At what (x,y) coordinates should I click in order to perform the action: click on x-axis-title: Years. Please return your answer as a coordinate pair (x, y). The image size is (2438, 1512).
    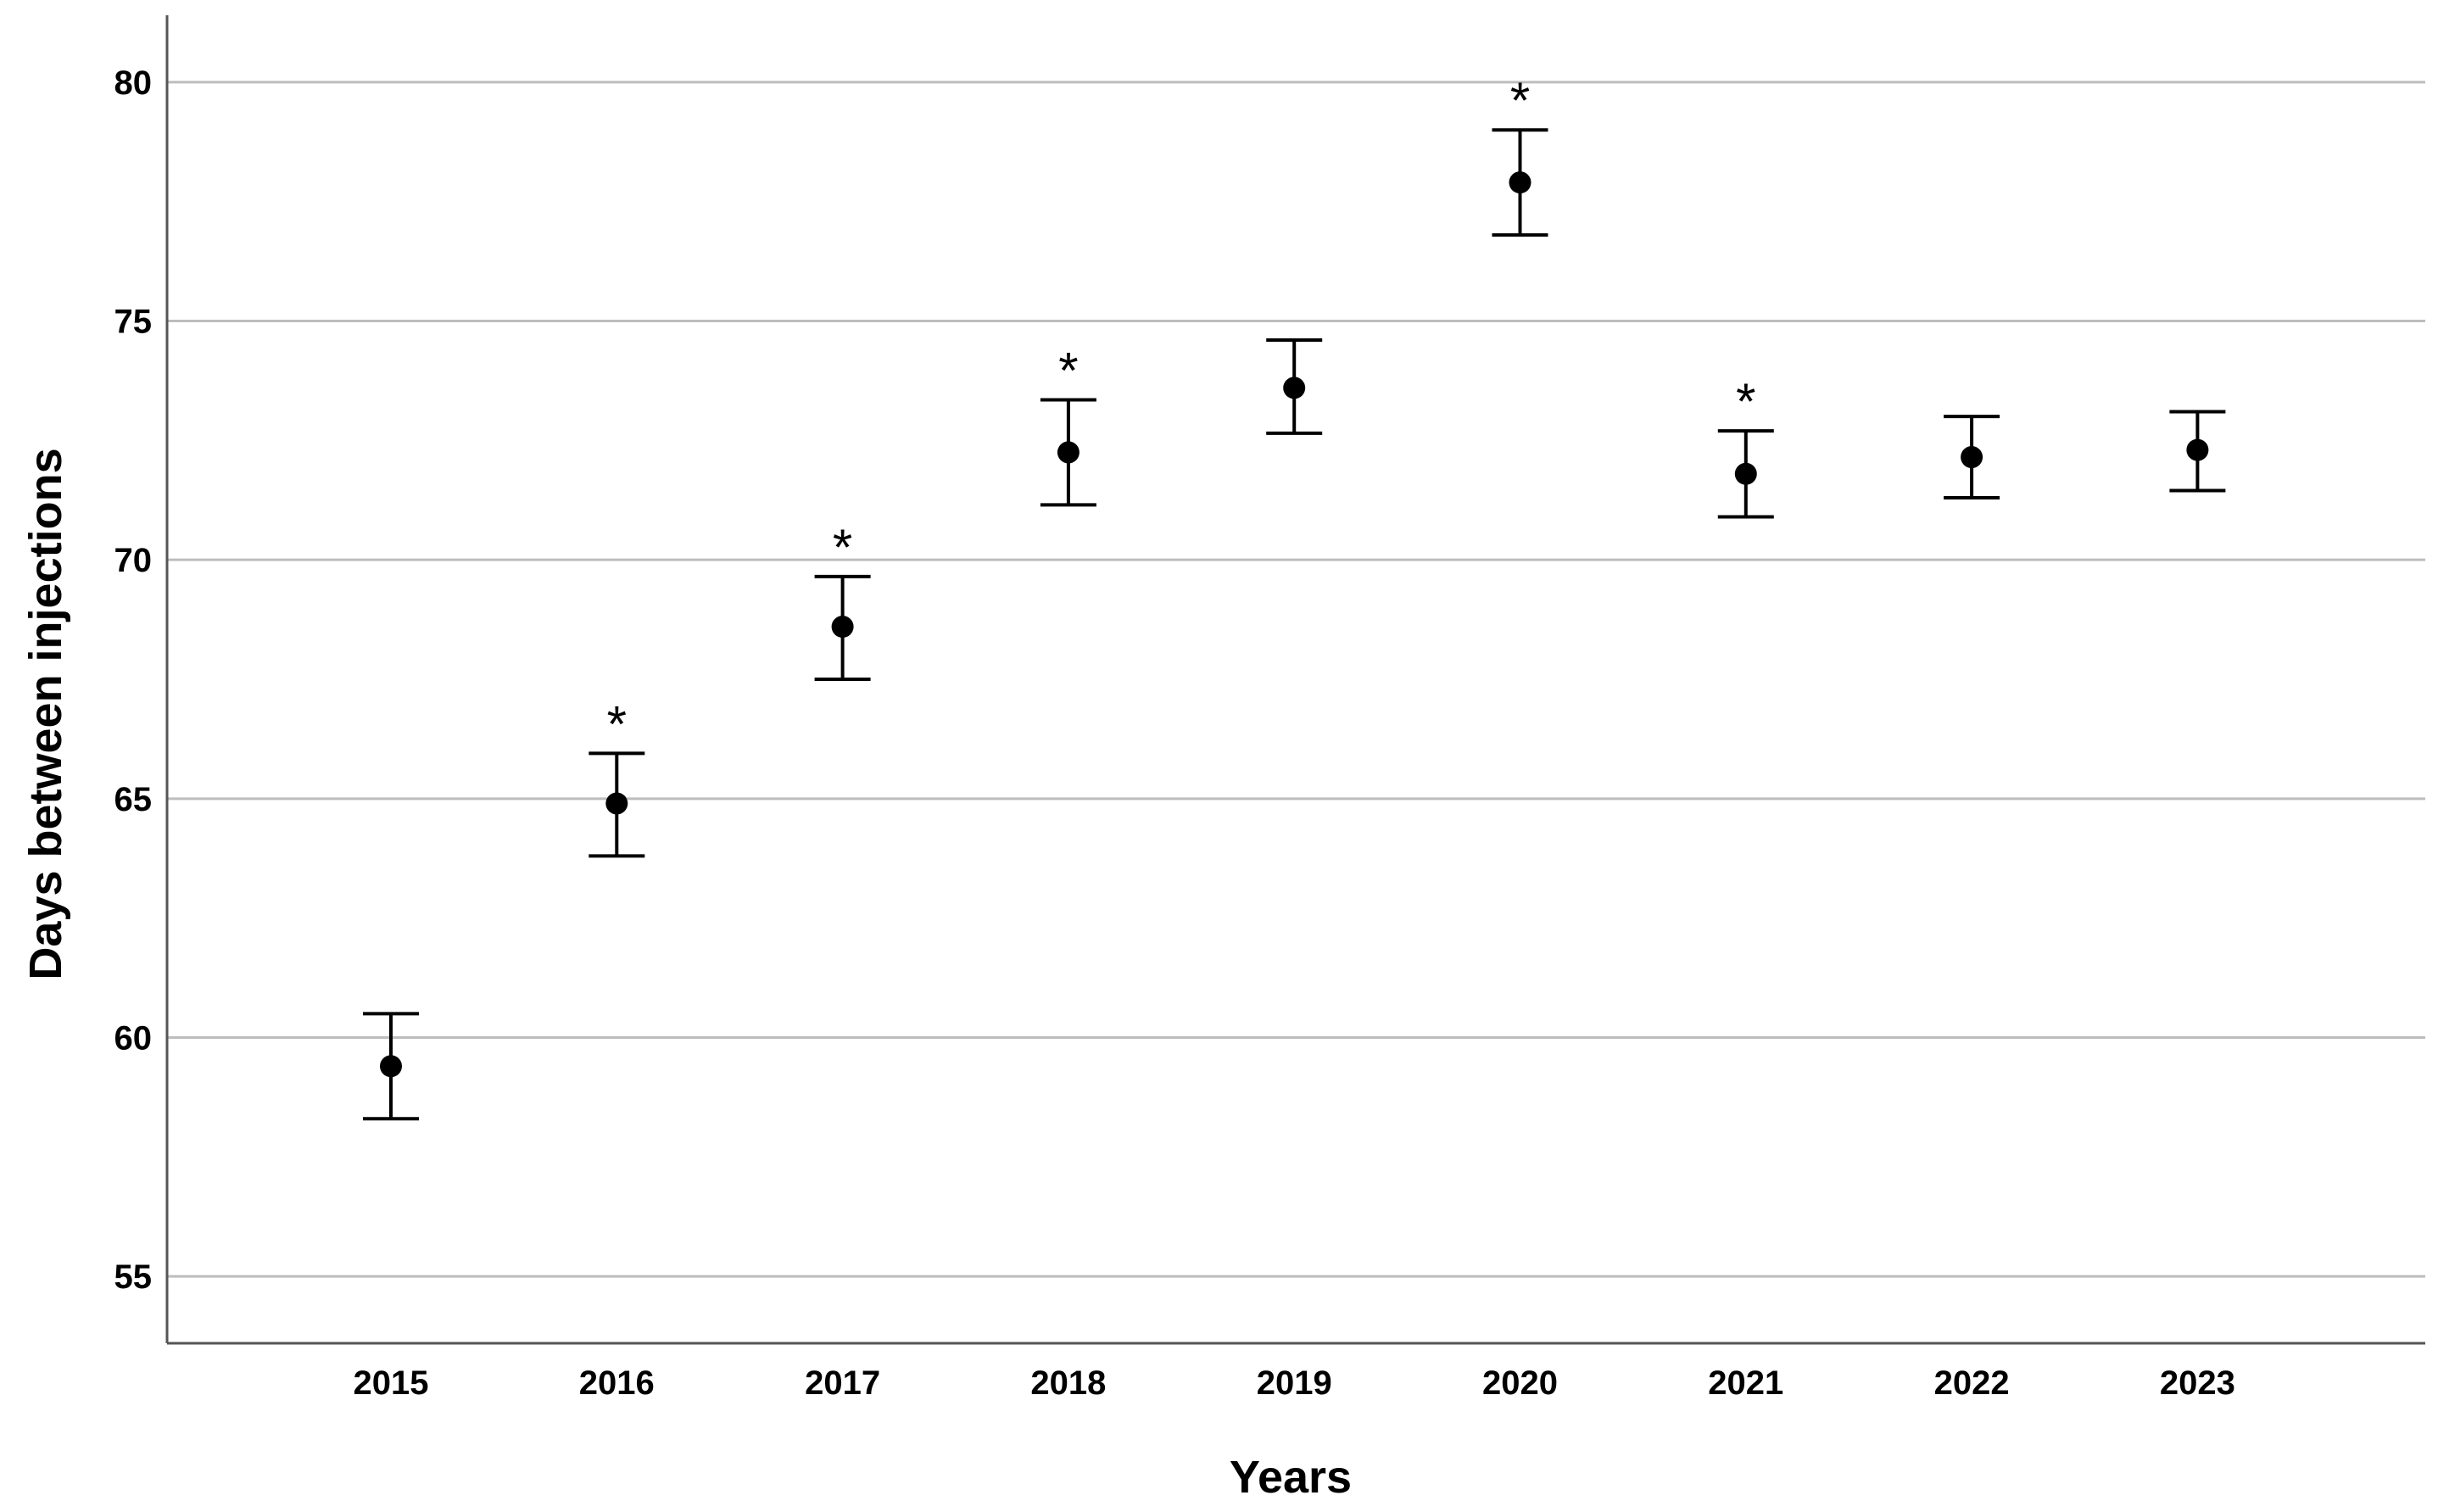
    Looking at the image, I should click on (1291, 1477).